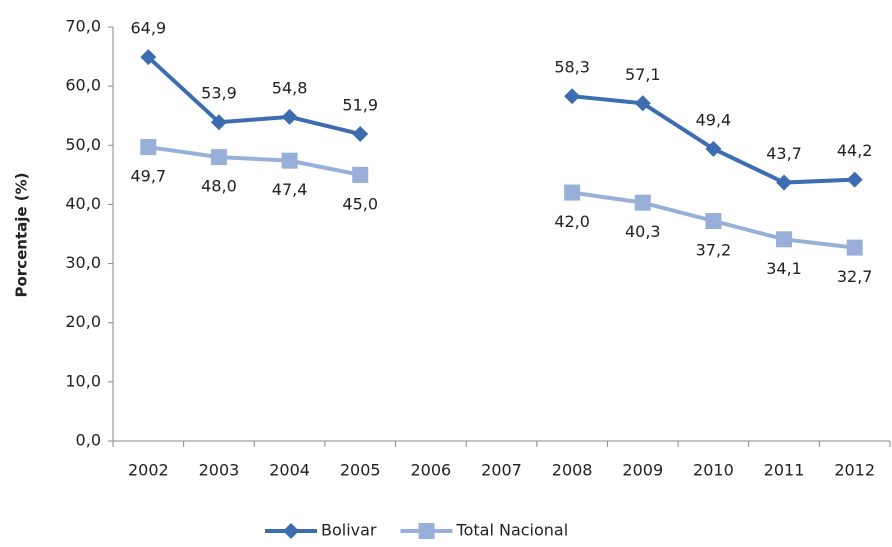 This screenshot has width=892, height=547. Describe the element at coordinates (83, 262) in the screenshot. I see `y-tick-label: 30,0` at that location.